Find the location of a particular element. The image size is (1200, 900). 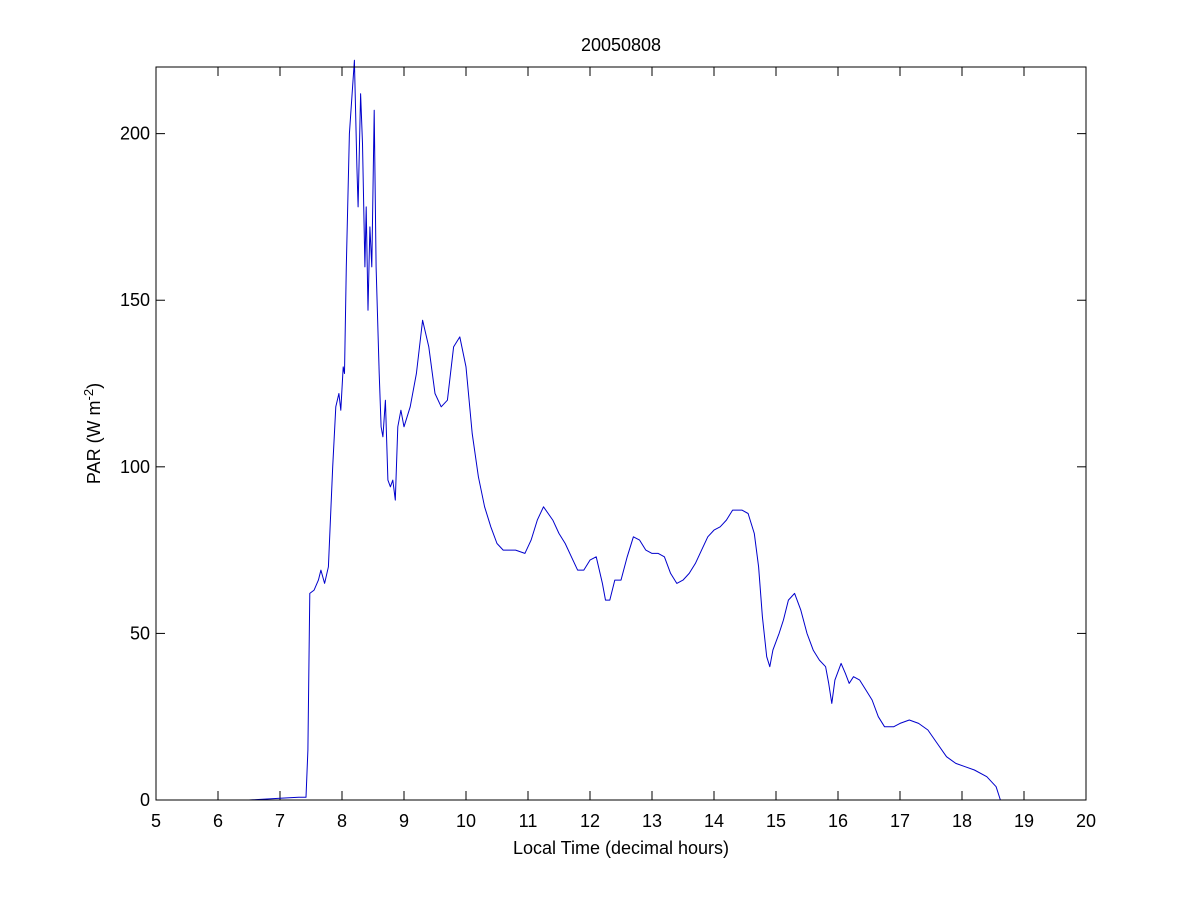

y-axis-label-main: PAR (W m is located at coordinates (94, 442).